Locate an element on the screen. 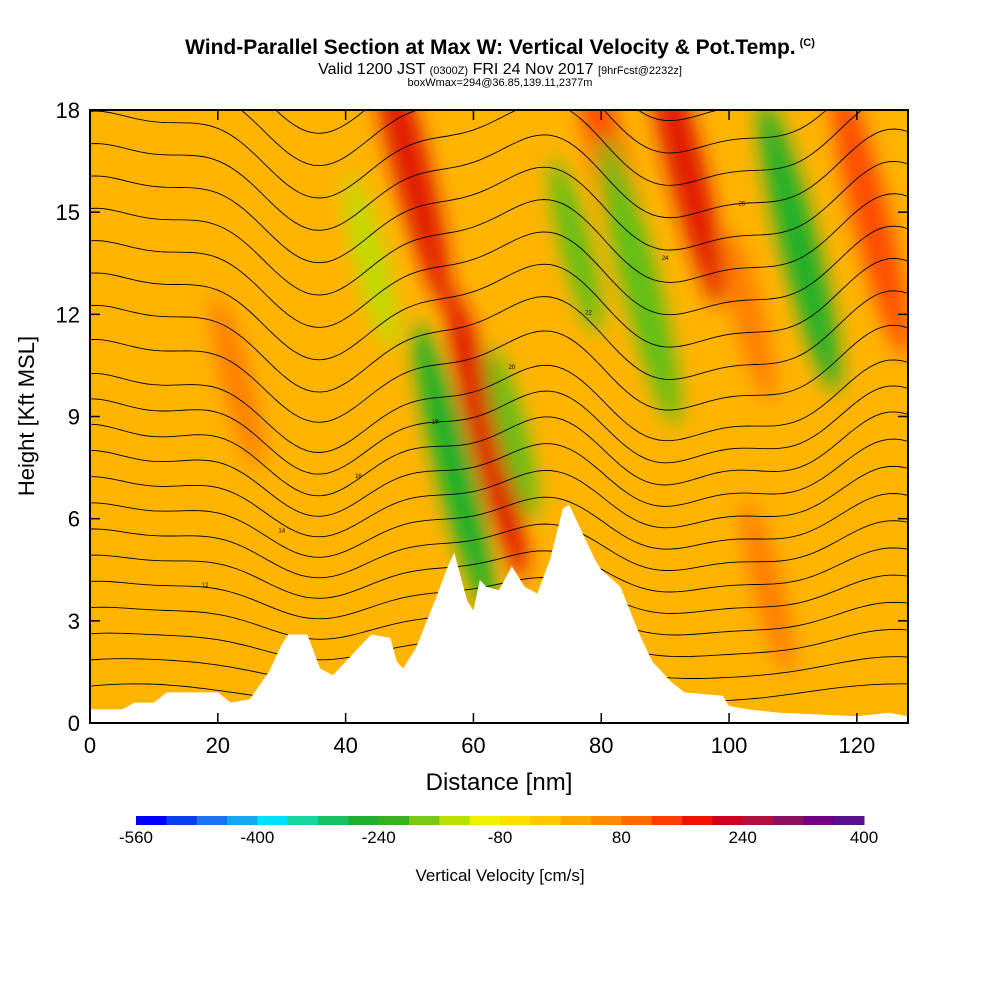 The height and width of the screenshot is (1000, 1000). y-tick-label: 0 is located at coordinates (74, 723).